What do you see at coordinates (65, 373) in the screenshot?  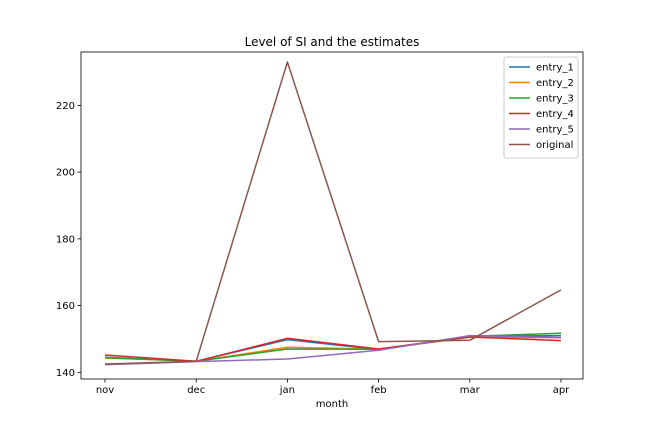 I see `y-tick-label-140: 140` at bounding box center [65, 373].